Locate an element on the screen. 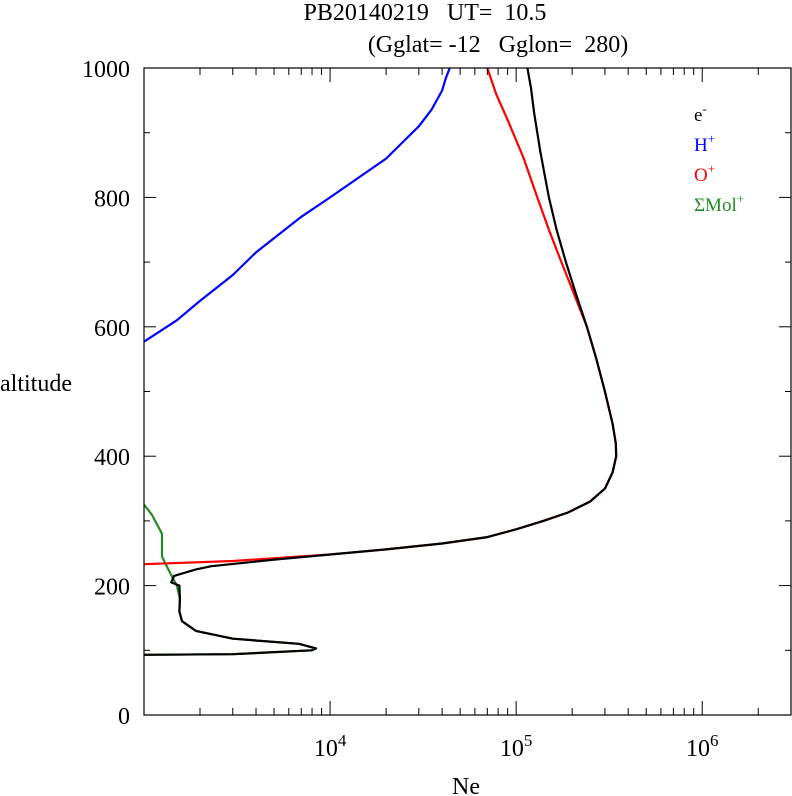 This screenshot has height=796, width=792. series-line-h is located at coordinates (297, 205).